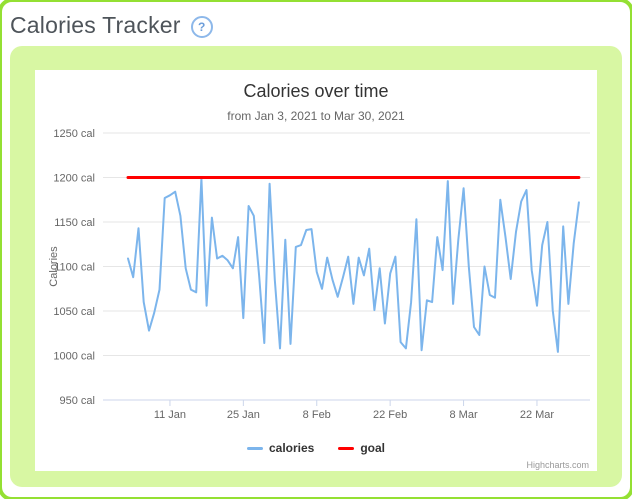 The width and height of the screenshot is (632, 499). Describe the element at coordinates (243, 415) in the screenshot. I see `x-tick-label: 25 Jan` at that location.